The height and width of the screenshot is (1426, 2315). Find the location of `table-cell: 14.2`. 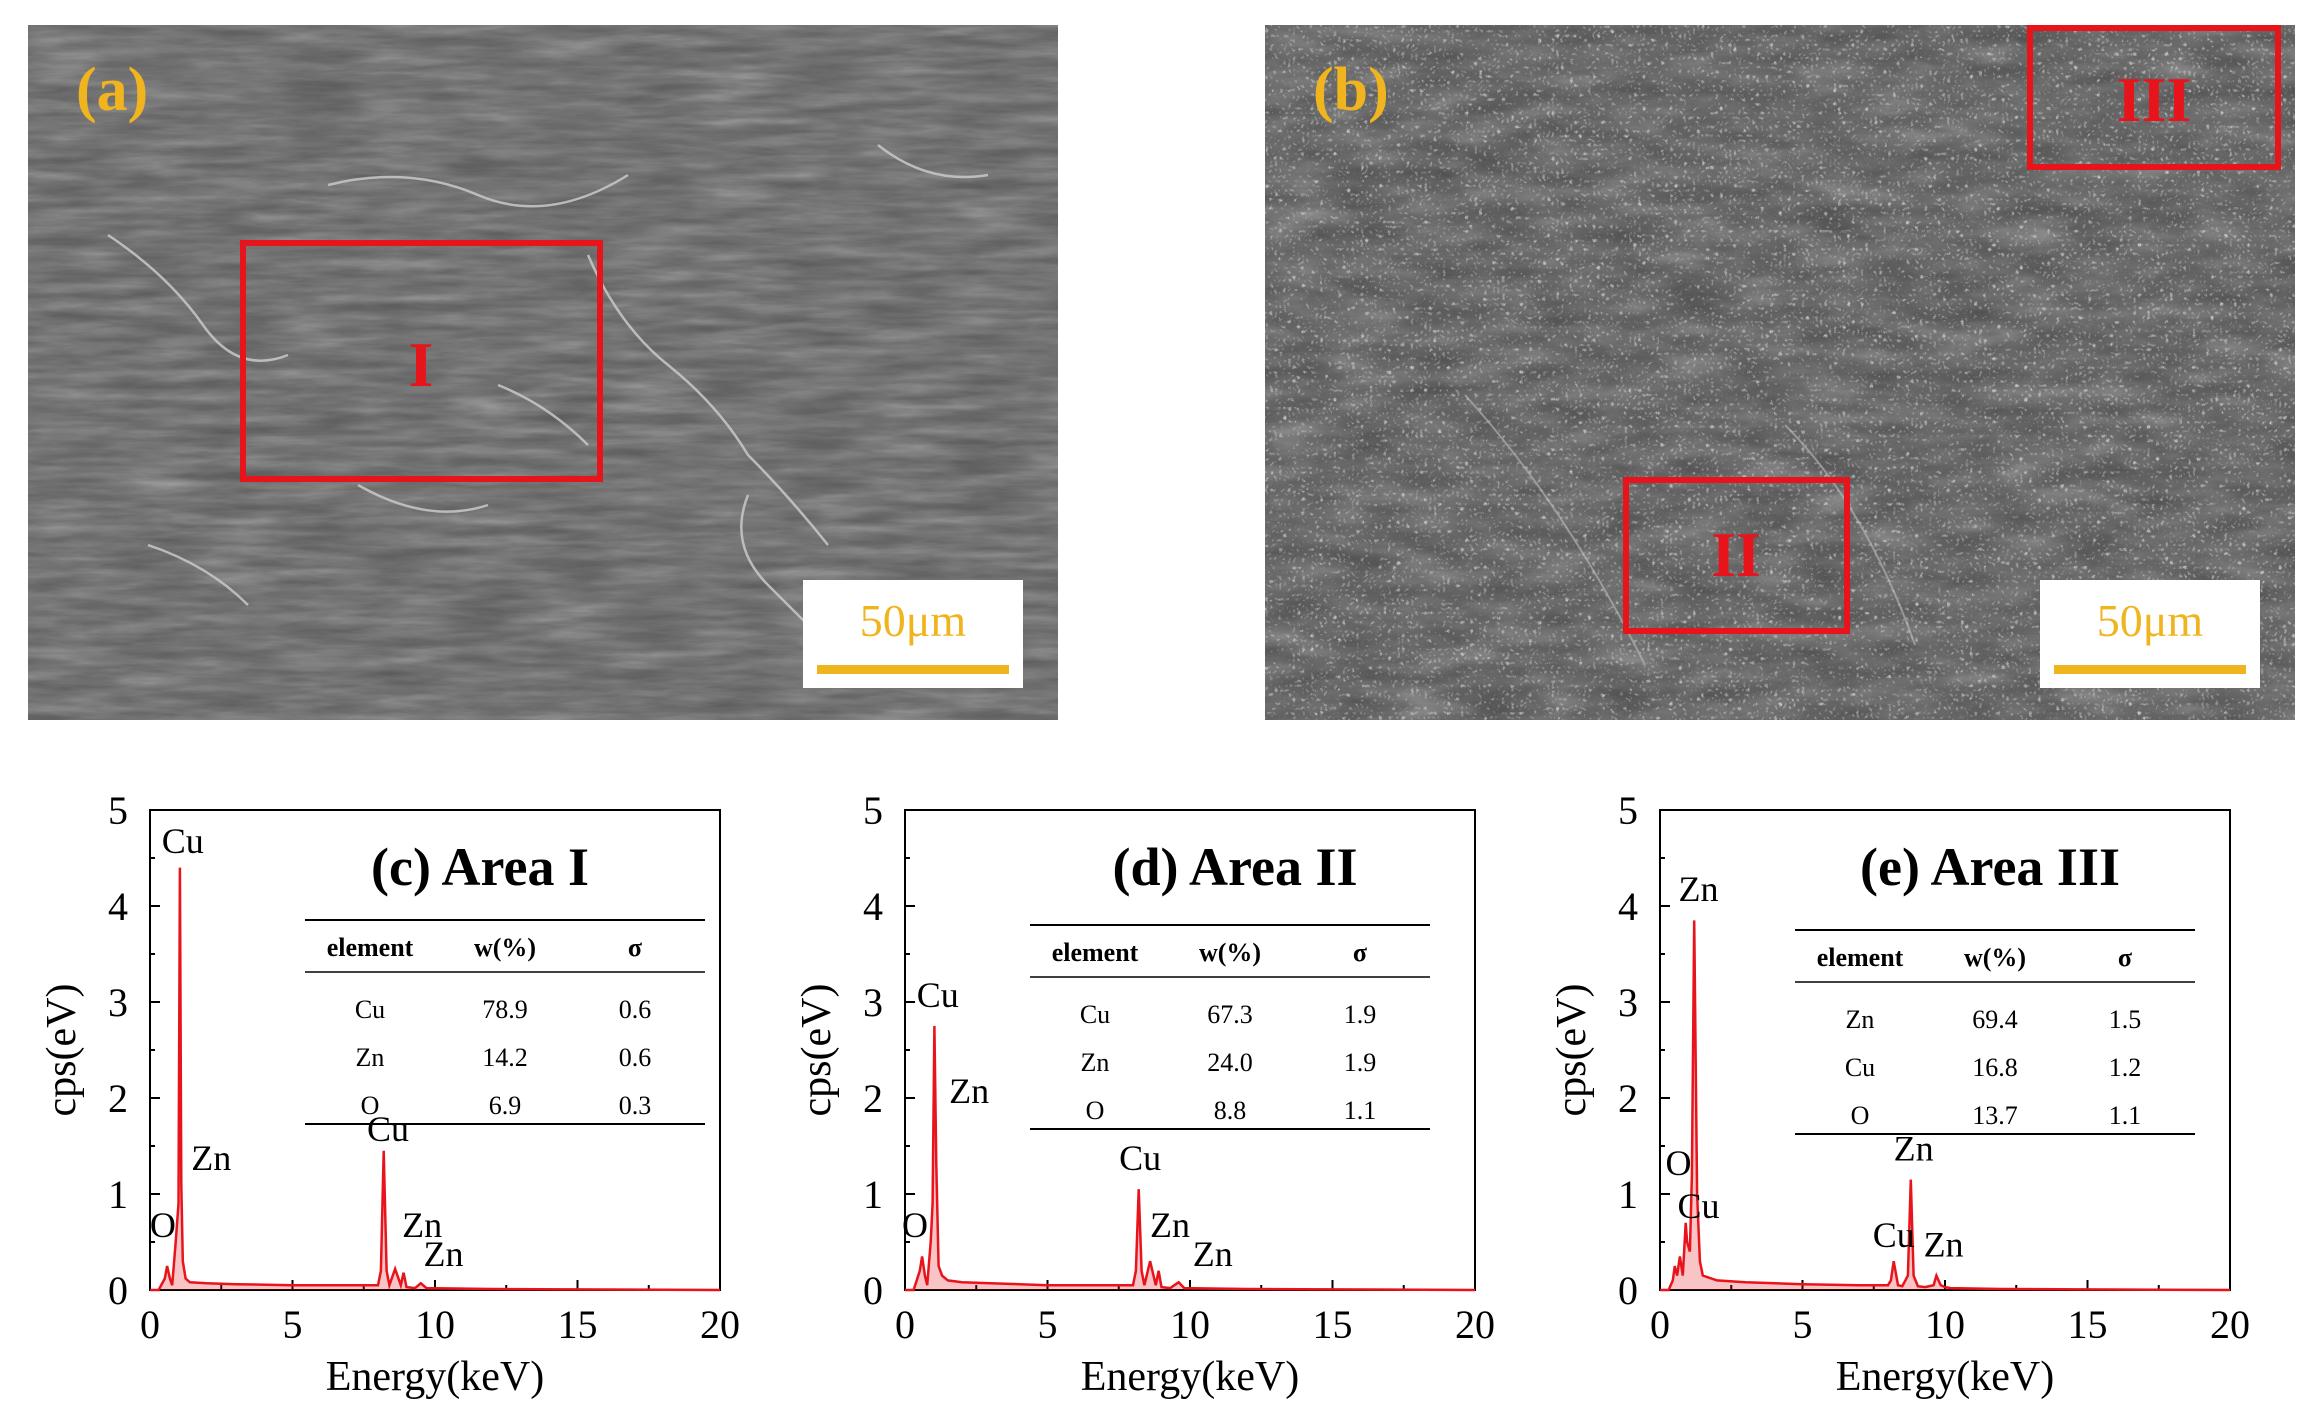

table-cell: 14.2 is located at coordinates (505, 1057).